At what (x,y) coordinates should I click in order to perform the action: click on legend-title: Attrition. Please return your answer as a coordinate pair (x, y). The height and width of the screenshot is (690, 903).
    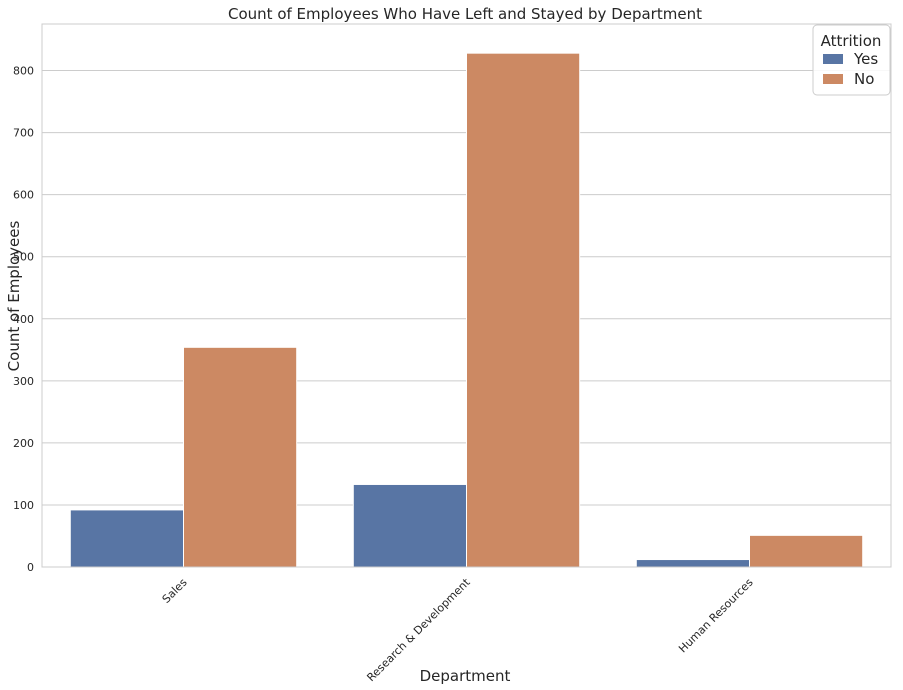
    Looking at the image, I should click on (851, 41).